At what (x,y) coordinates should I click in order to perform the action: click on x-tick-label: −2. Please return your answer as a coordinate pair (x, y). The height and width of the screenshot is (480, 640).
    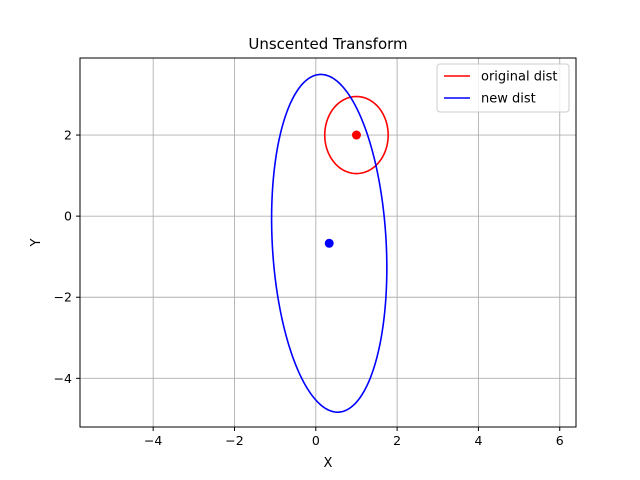
    Looking at the image, I should click on (234, 440).